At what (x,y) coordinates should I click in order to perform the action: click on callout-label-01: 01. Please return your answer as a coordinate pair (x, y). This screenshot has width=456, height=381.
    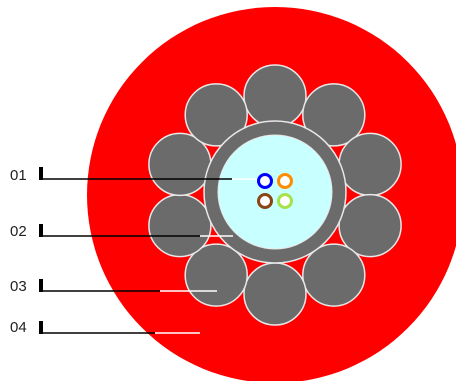
    Looking at the image, I should click on (18, 175).